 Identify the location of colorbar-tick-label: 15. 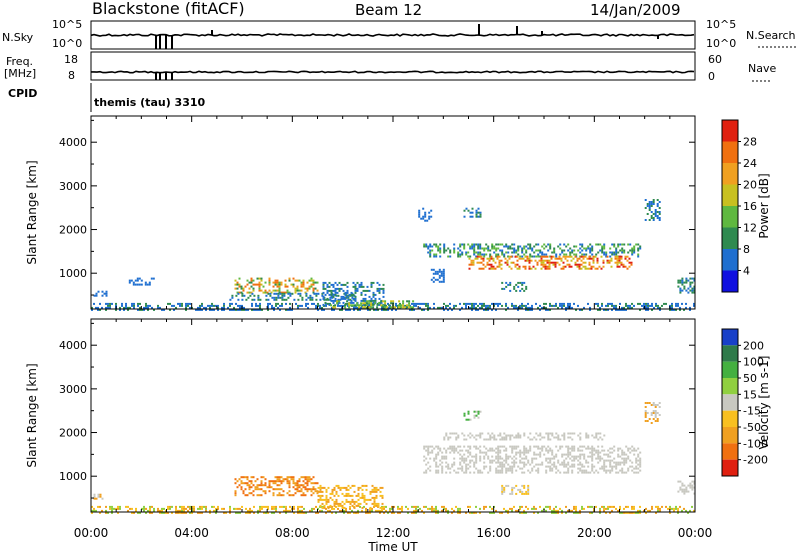
(750, 394).